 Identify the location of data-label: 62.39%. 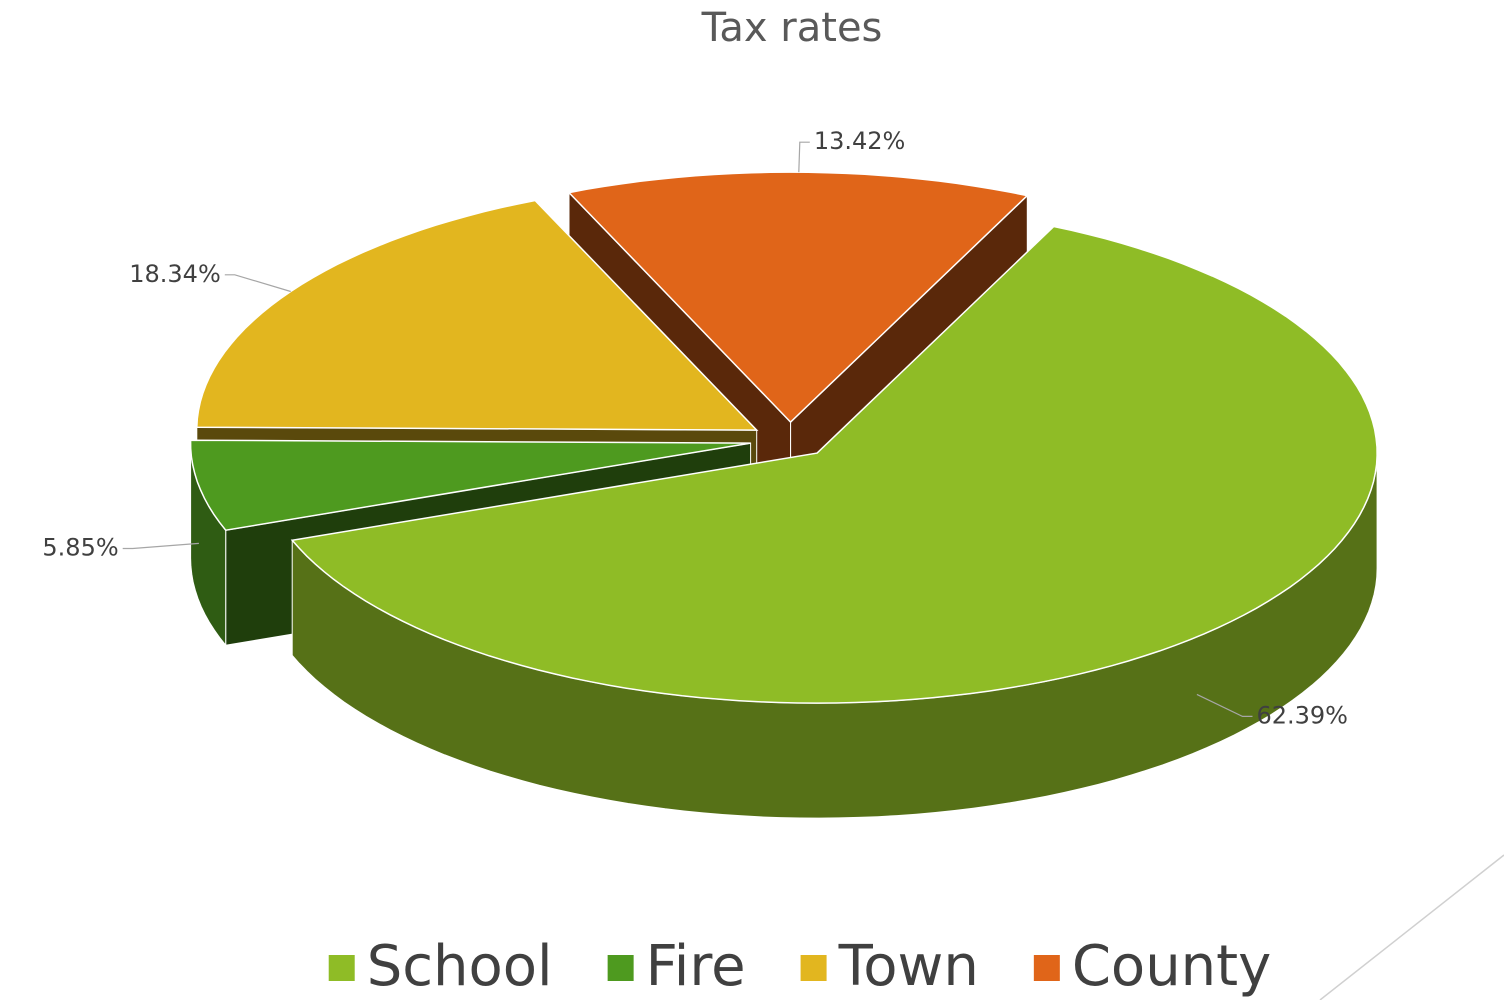
(1302, 715).